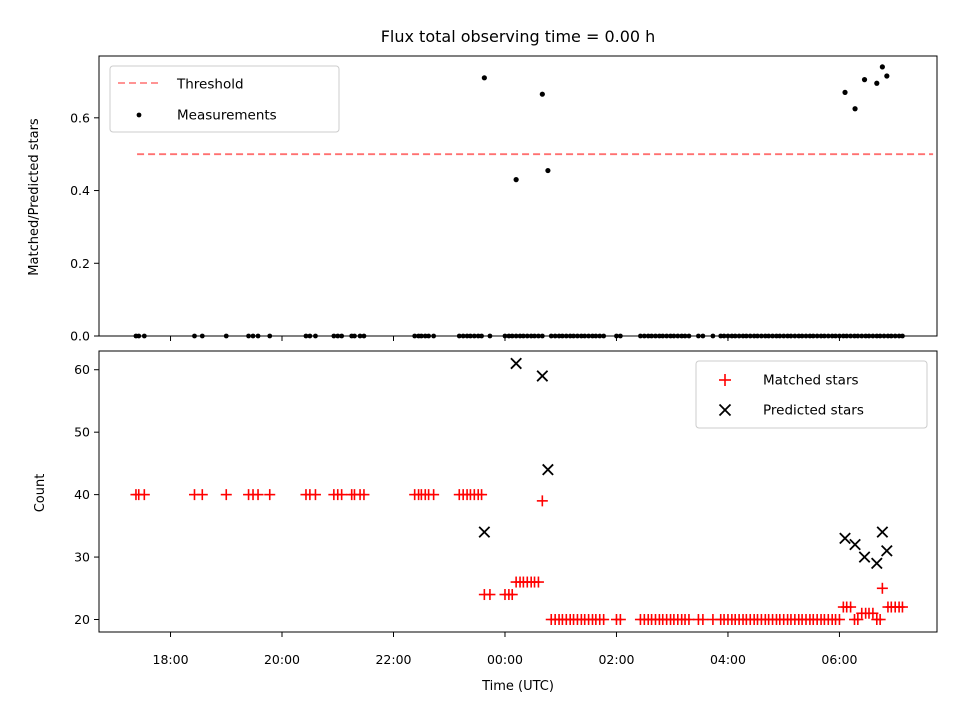 This screenshot has height=720, width=960. What do you see at coordinates (139, 115) in the screenshot?
I see `legend-measurements-swatch` at bounding box center [139, 115].